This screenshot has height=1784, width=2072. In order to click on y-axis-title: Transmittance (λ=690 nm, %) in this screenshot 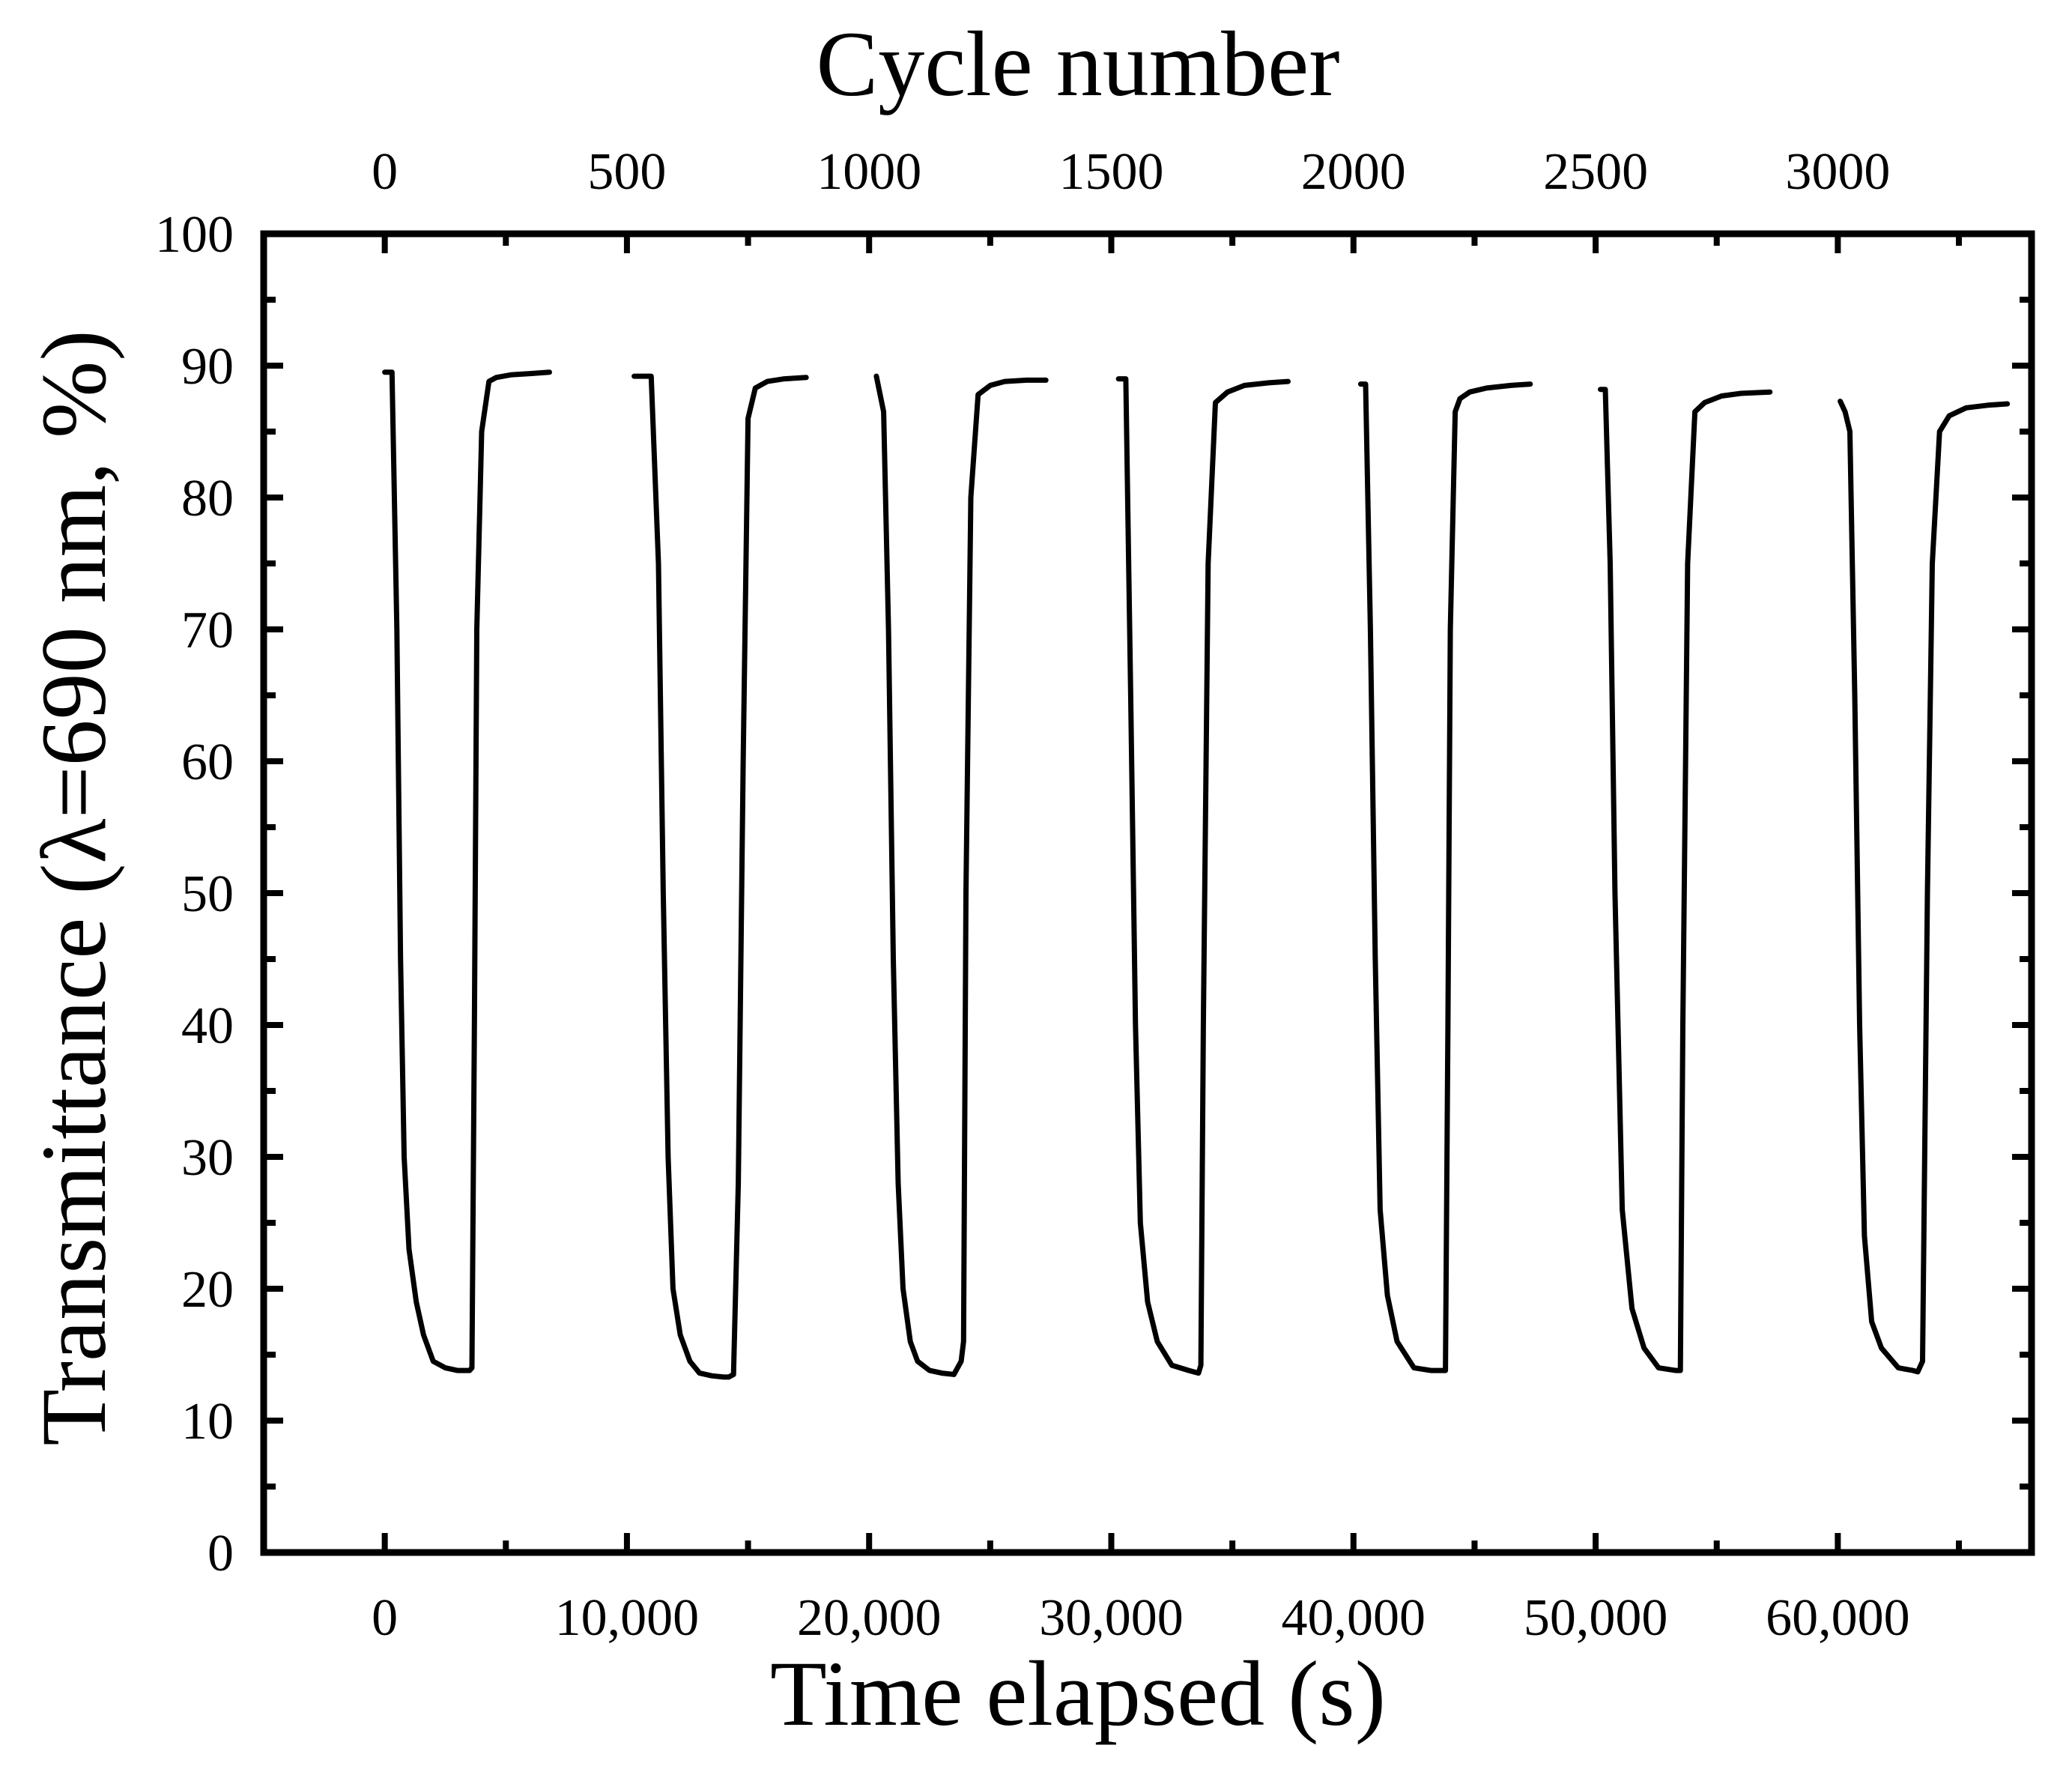, I will do `click(73, 887)`.